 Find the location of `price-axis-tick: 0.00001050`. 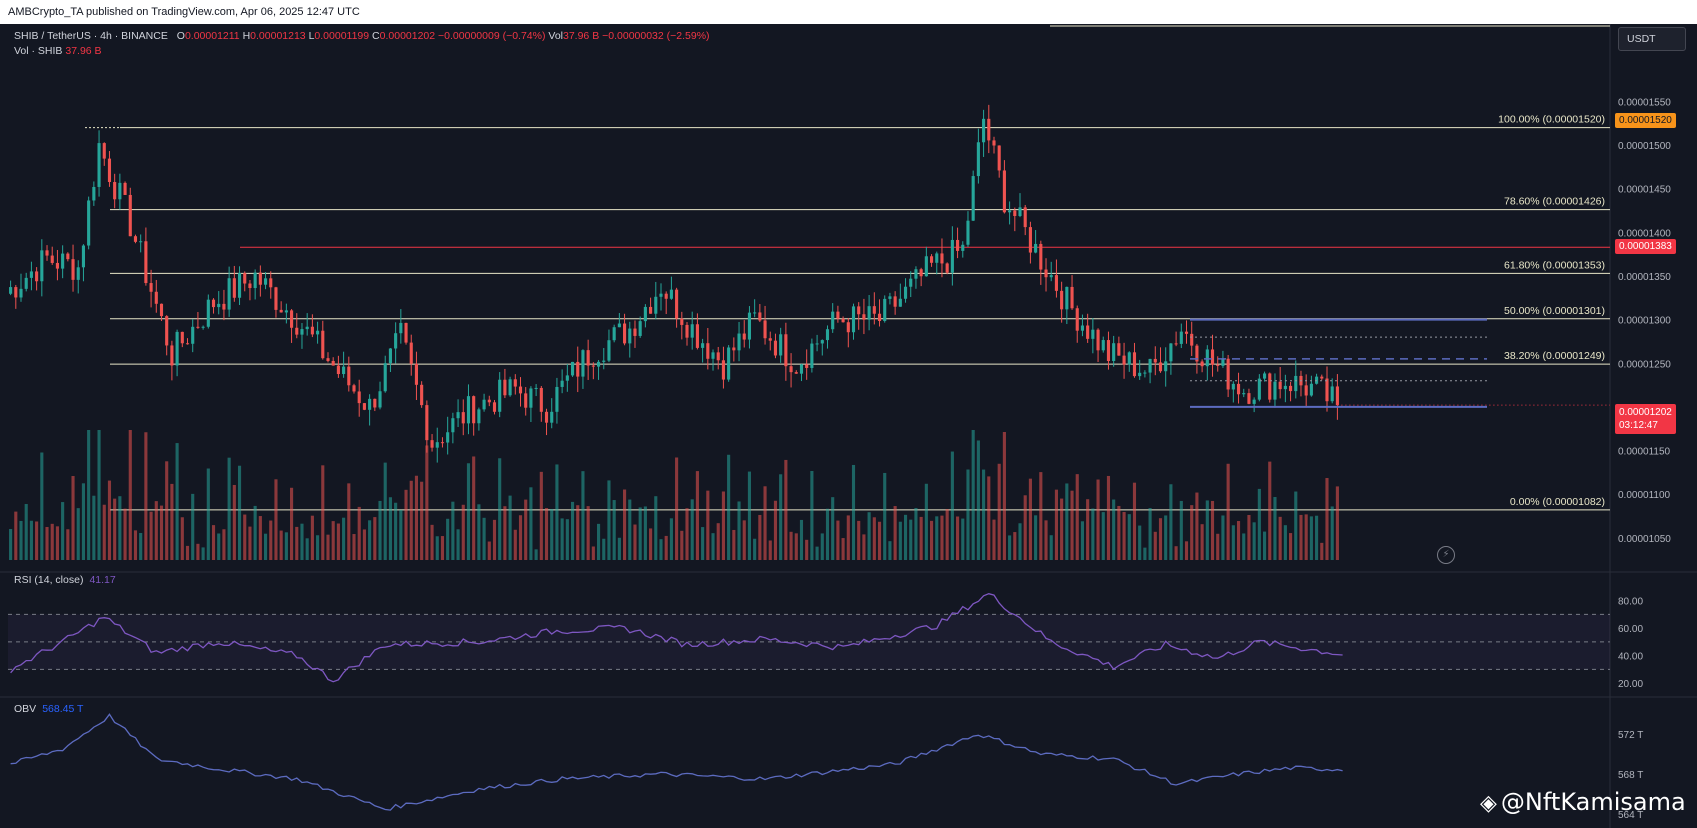

price-axis-tick: 0.00001050 is located at coordinates (1644, 539).